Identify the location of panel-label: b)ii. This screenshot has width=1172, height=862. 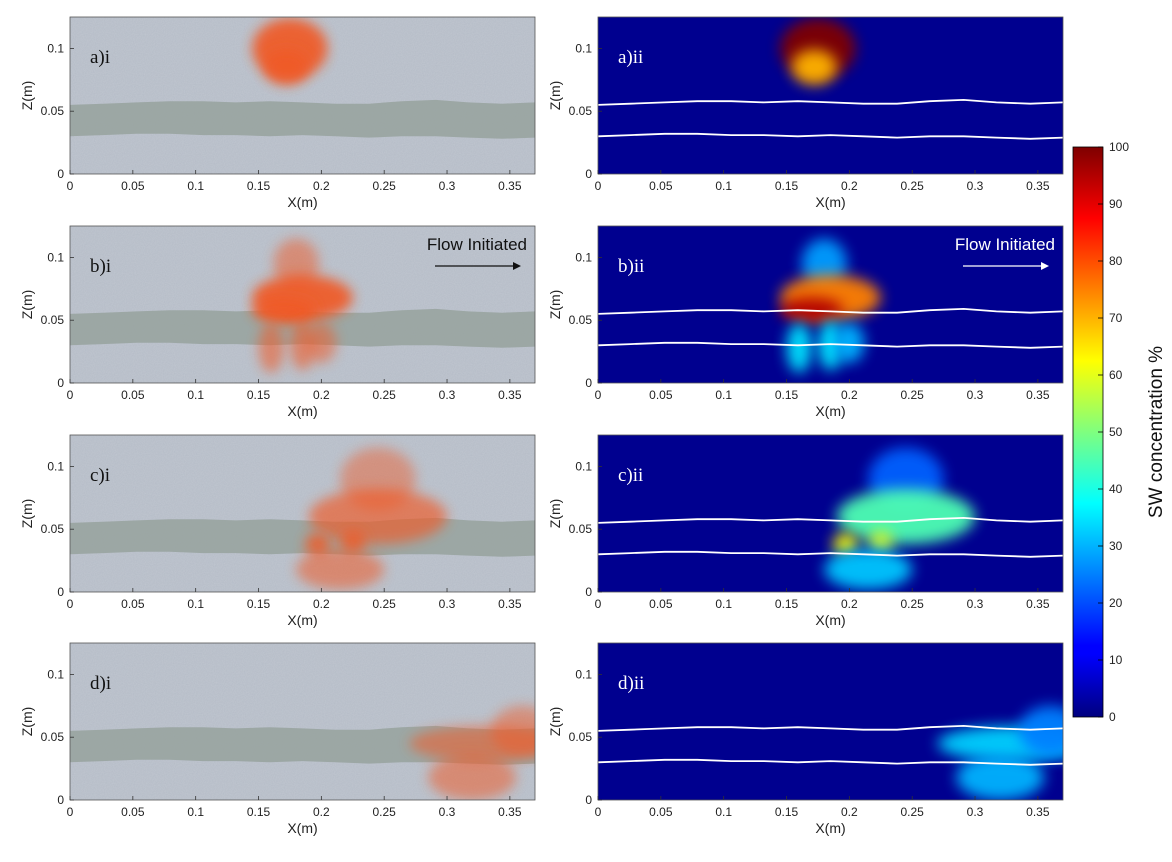
(631, 266).